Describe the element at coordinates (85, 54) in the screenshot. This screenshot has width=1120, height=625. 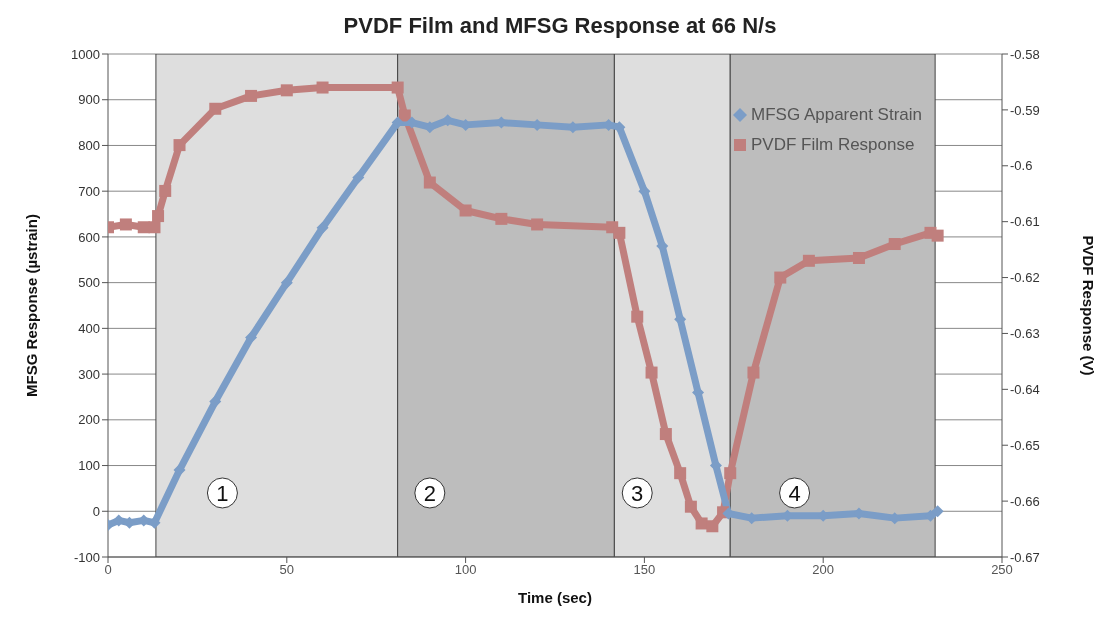
I see `y-tick-label: 1000` at that location.